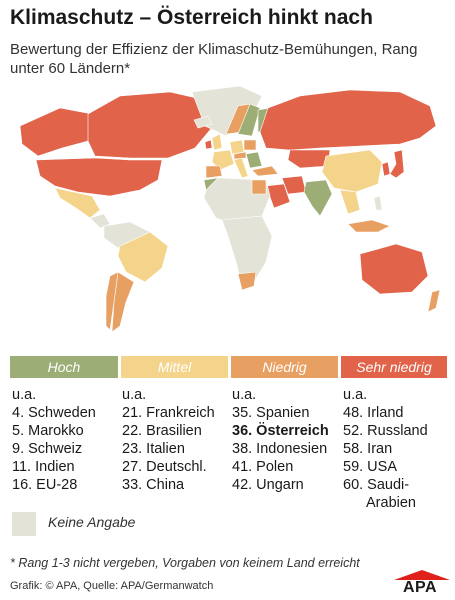  Describe the element at coordinates (259, 187) in the screenshot. I see `region-egypt` at that location.